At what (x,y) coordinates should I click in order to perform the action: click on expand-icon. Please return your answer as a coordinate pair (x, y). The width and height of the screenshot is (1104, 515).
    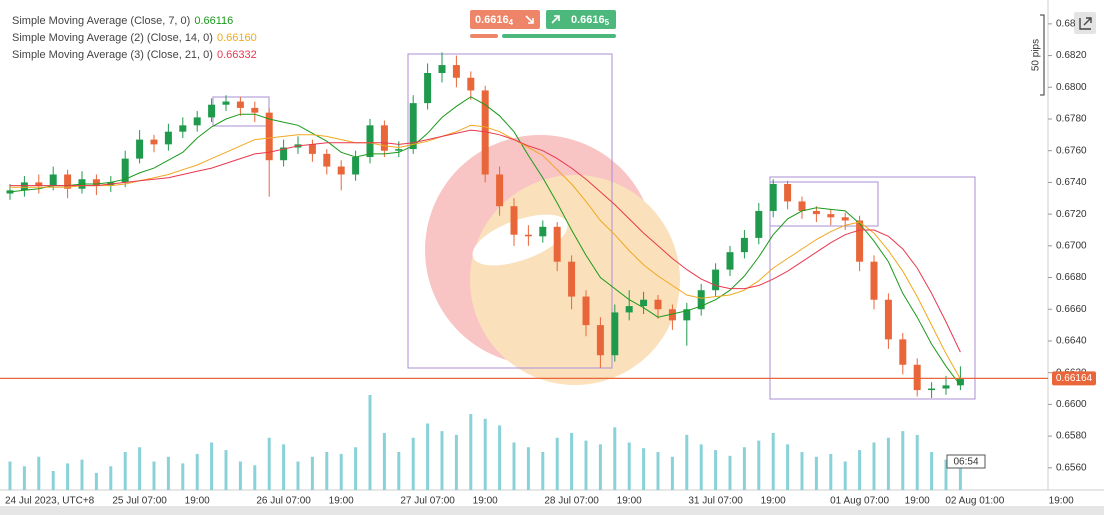
    Looking at the image, I should click on (1085, 23).